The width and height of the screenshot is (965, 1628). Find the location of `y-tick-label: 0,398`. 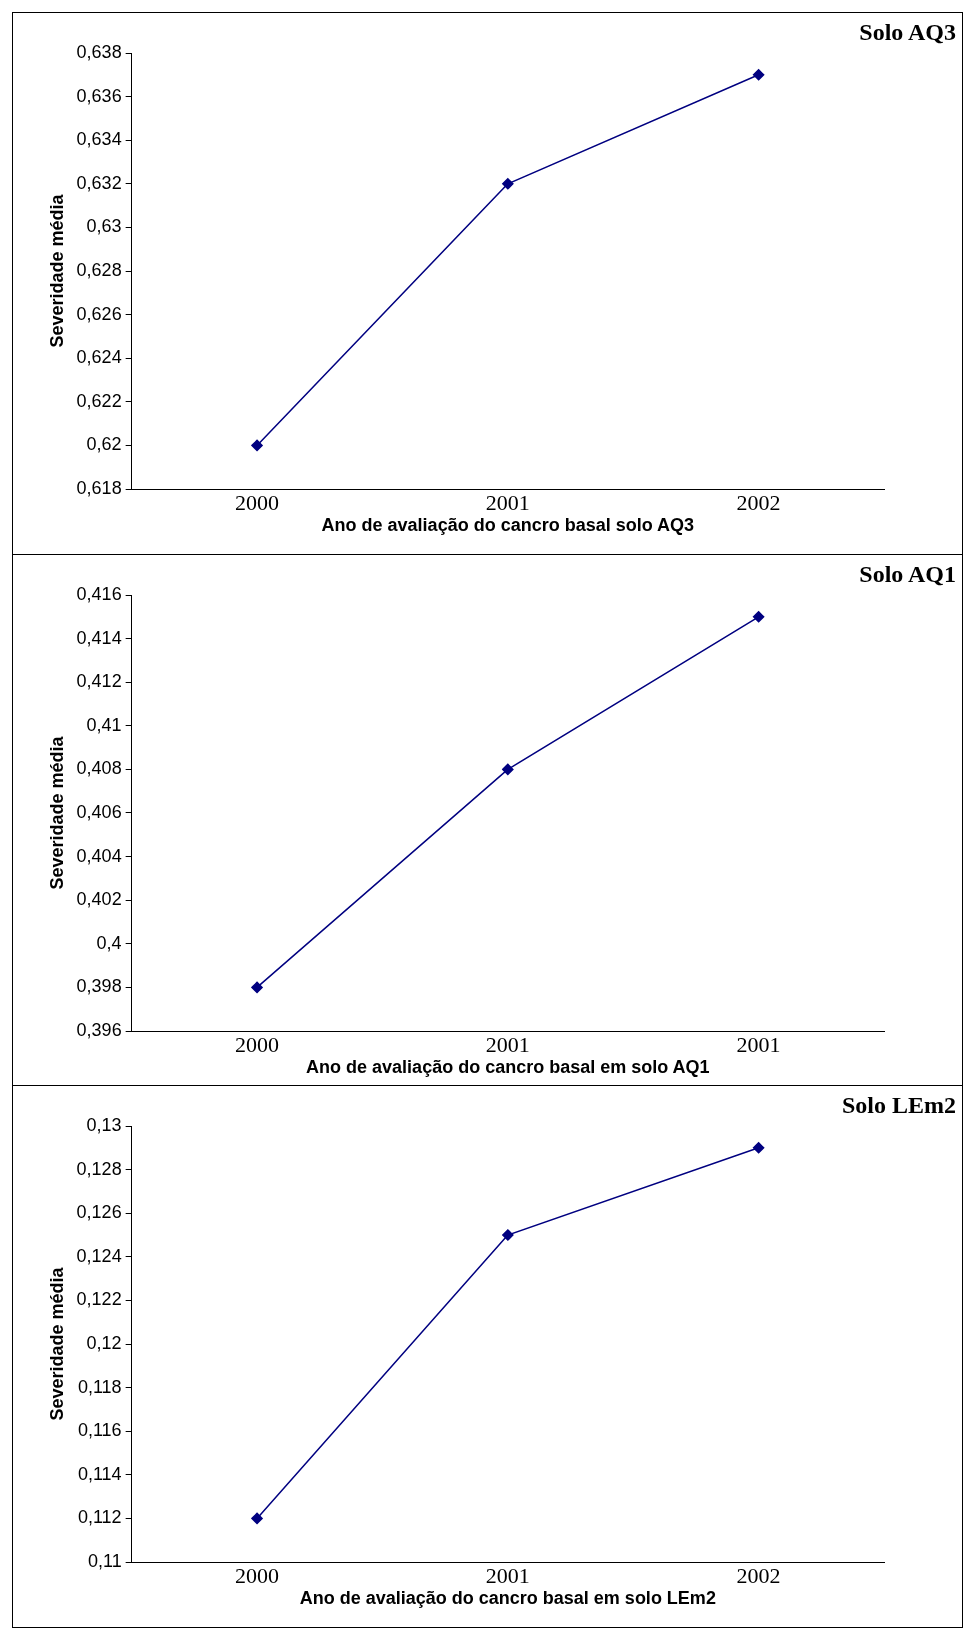

y-tick-label: 0,398 is located at coordinates (99, 986).